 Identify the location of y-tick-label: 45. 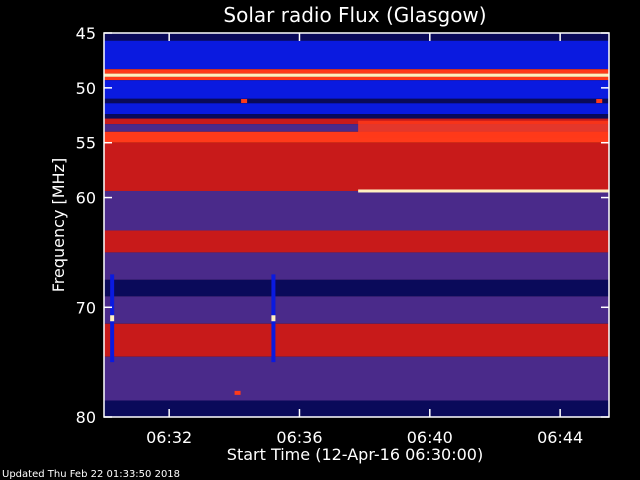
(86, 33).